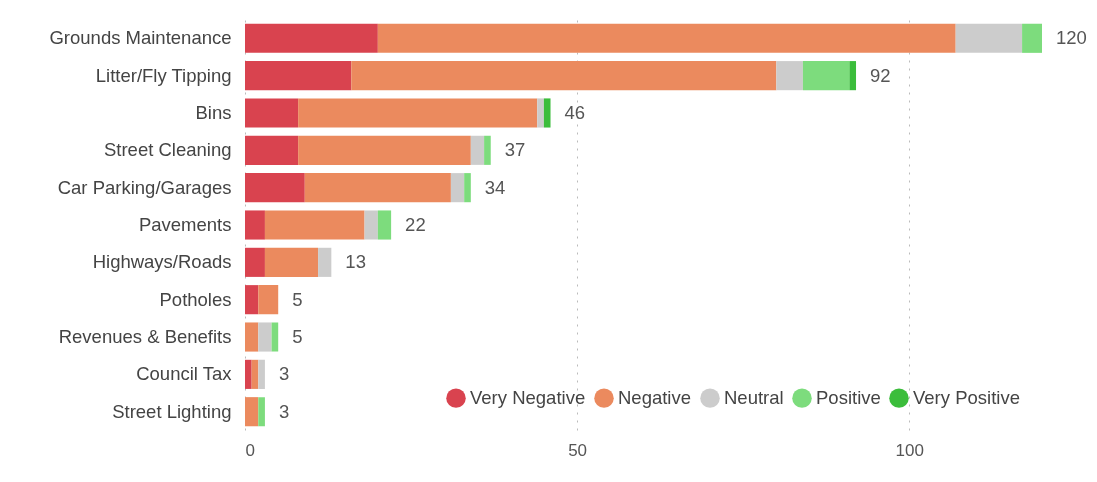 The height and width of the screenshot is (482, 1097). Describe the element at coordinates (578, 450) in the screenshot. I see `x-tick-label: 50` at that location.